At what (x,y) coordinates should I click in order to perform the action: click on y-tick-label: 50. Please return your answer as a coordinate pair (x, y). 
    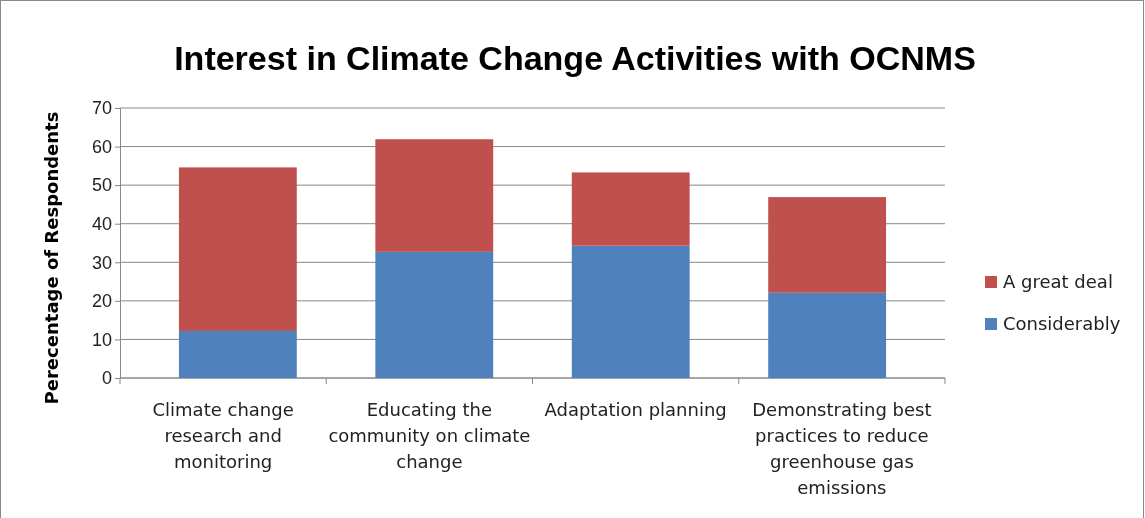
    Looking at the image, I should click on (101, 185).